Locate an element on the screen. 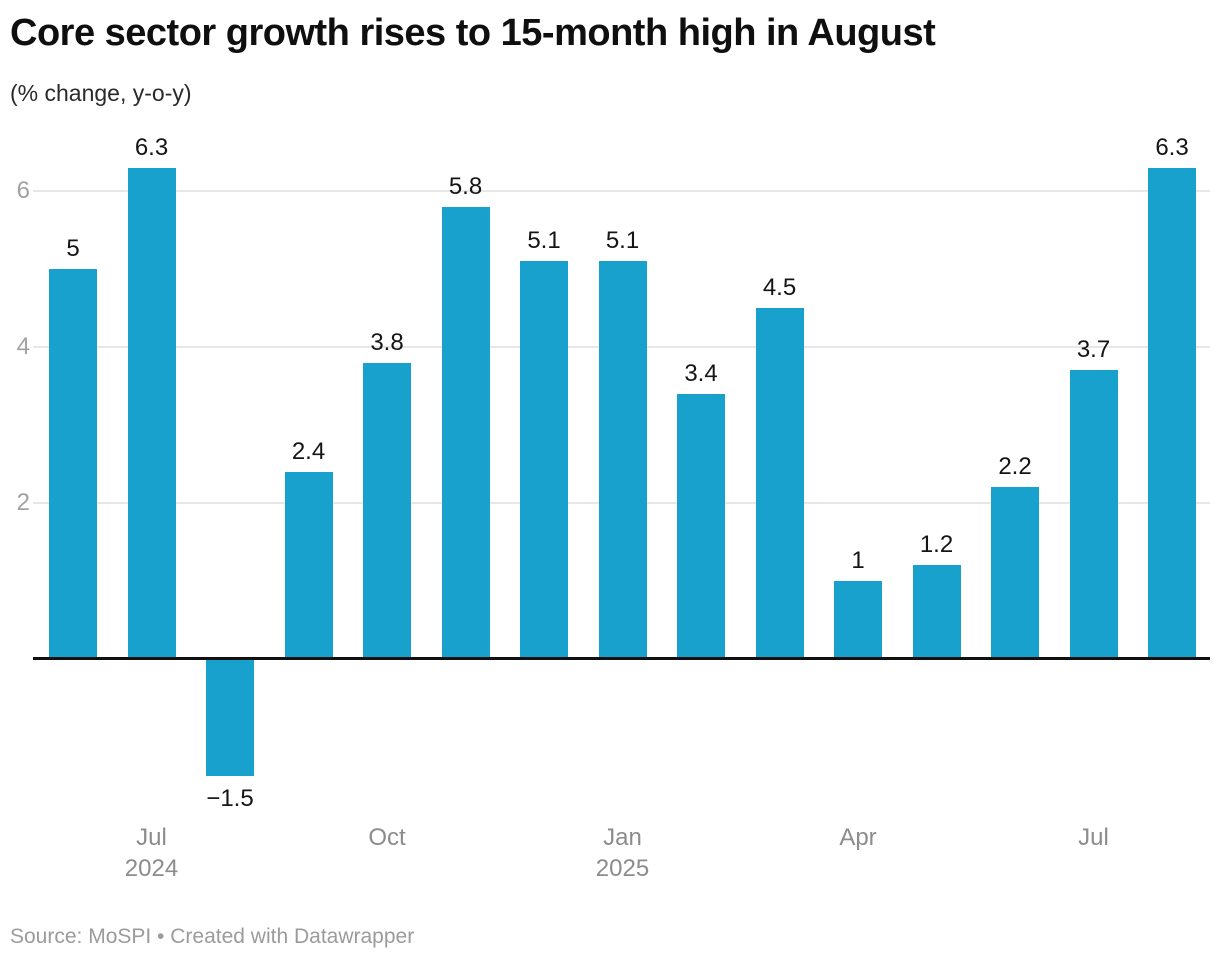  bar-value-label: 5.8 is located at coordinates (465, 186).